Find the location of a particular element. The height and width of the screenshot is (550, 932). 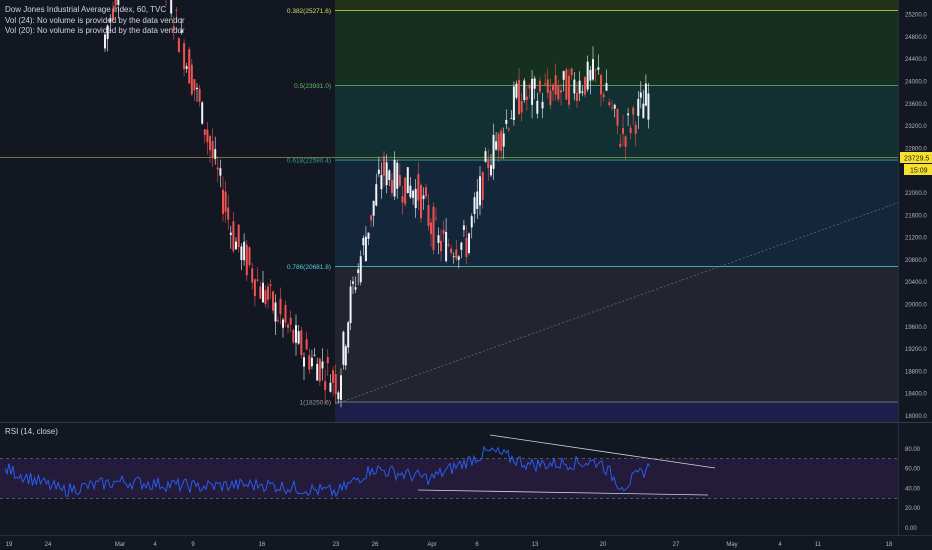

time-tick: 19 is located at coordinates (9, 545).